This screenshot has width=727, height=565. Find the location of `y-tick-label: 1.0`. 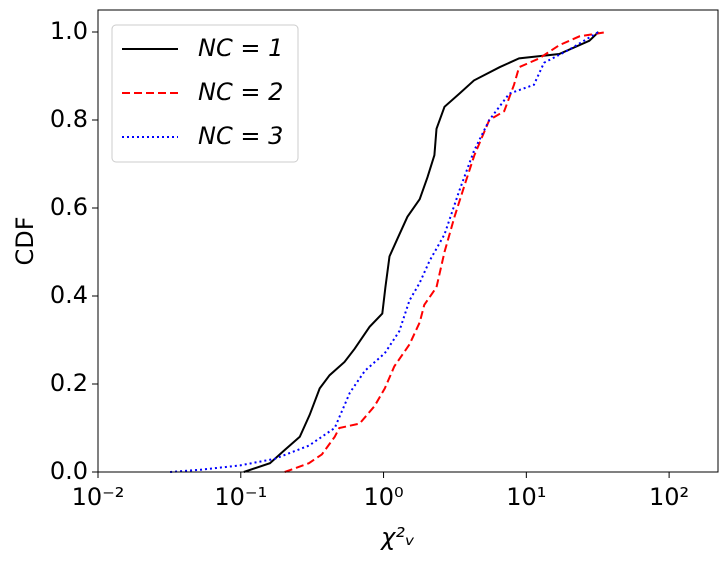

y-tick-label: 1.0 is located at coordinates (69, 31).